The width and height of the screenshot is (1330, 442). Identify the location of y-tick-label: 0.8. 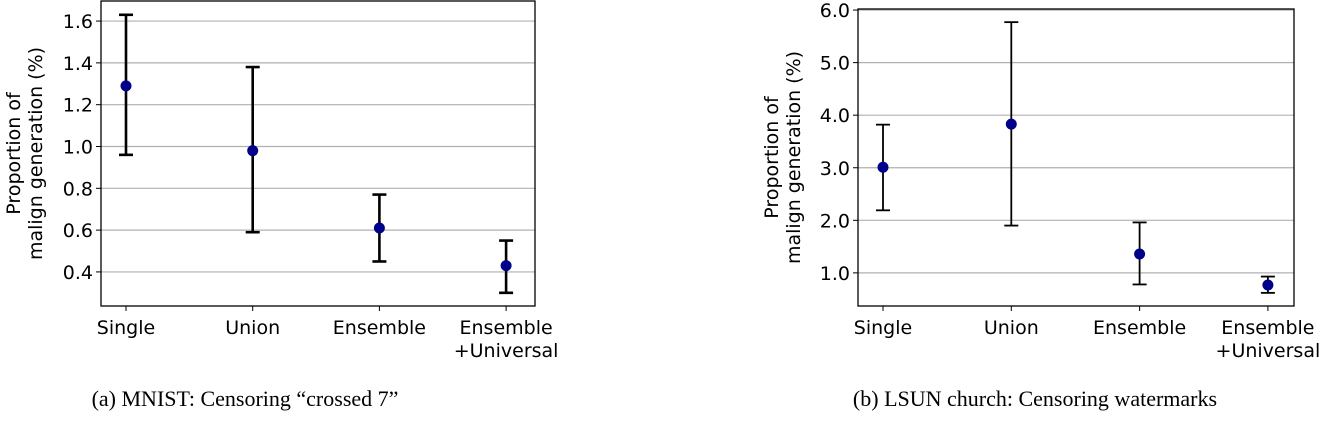
(78, 189).